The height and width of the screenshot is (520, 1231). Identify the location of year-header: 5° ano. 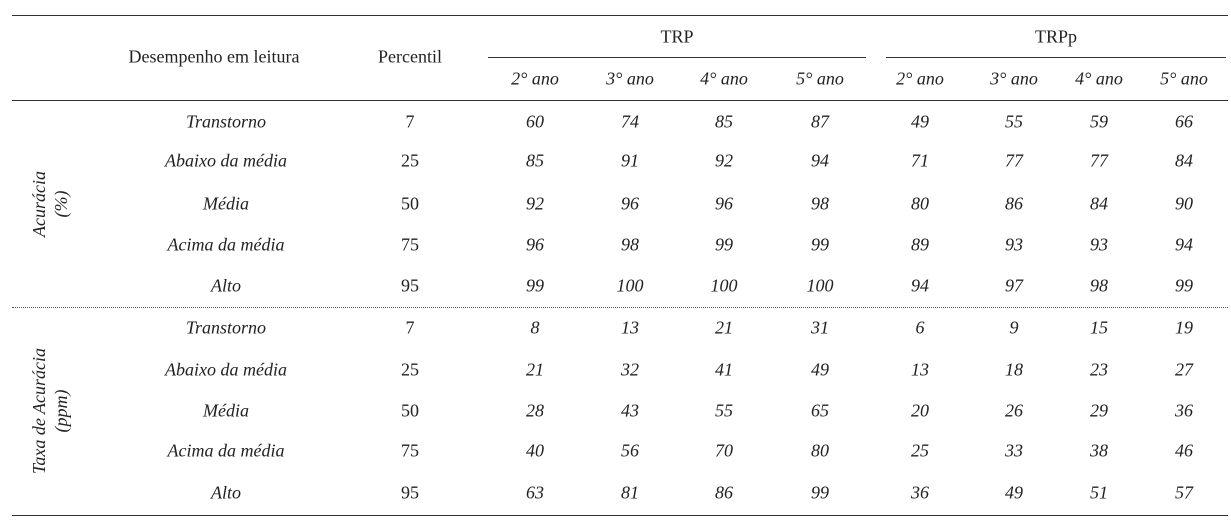
(820, 78).